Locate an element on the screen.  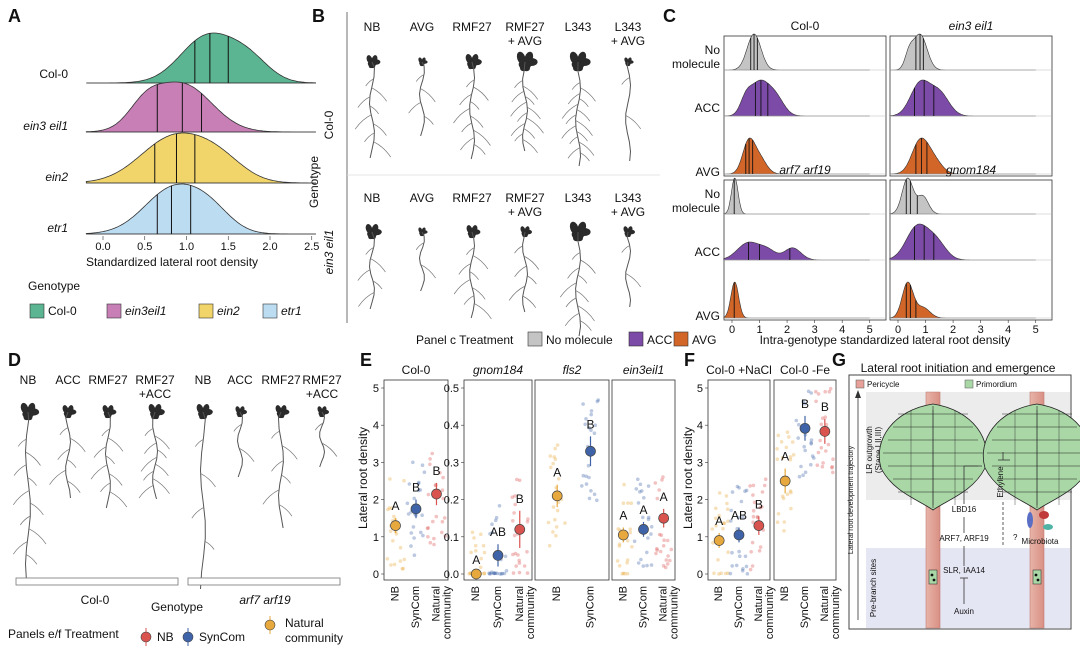
panel-e-xlabel-0-2-2: community is located at coordinates (447, 613).